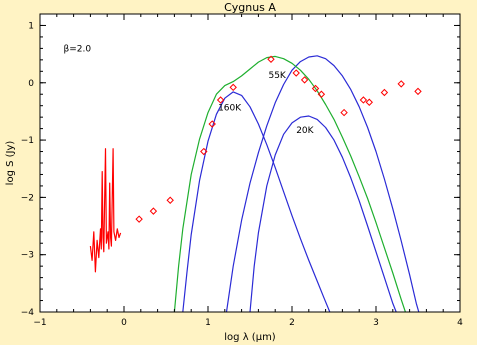 The height and width of the screenshot is (345, 477). What do you see at coordinates (31, 84) in the screenshot?
I see `y-tick-label: 0` at bounding box center [31, 84].